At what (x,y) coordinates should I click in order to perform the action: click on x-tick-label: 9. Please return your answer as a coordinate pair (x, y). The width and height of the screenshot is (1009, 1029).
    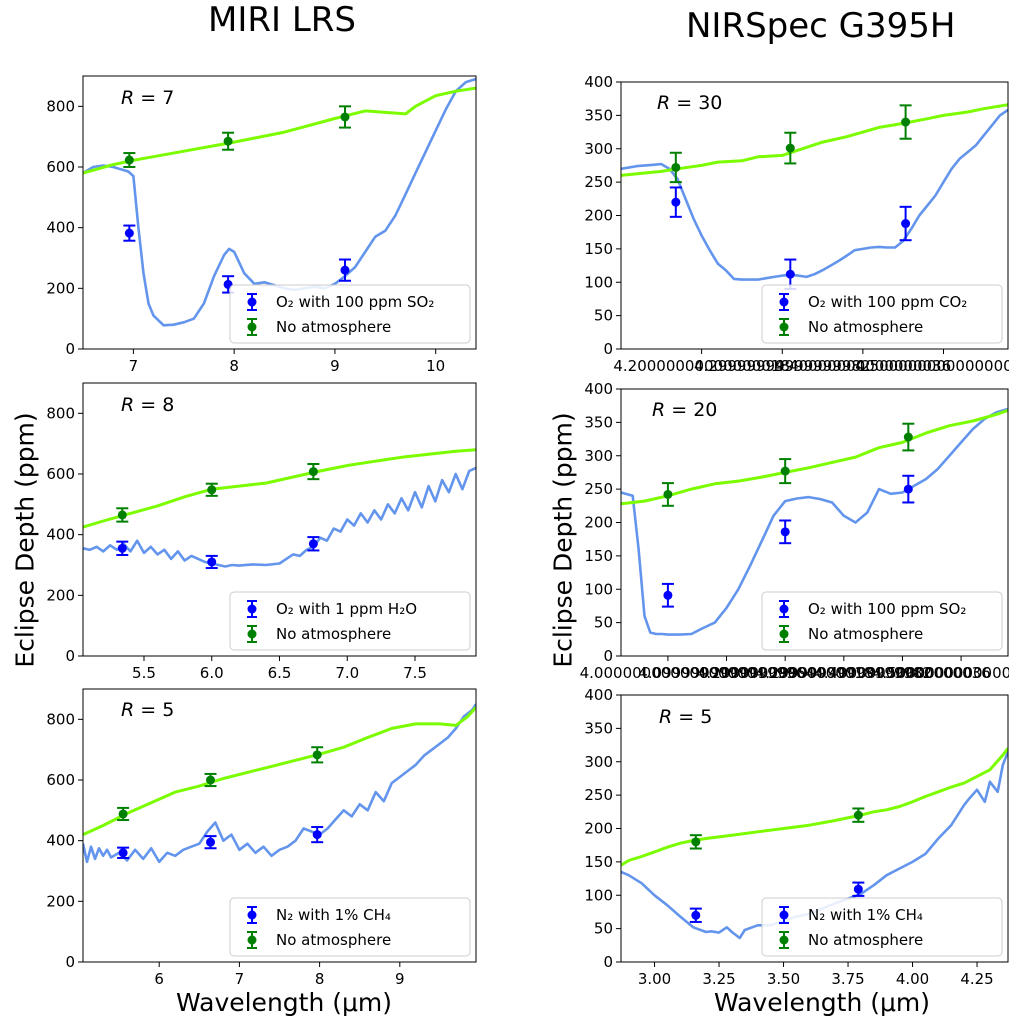
    Looking at the image, I should click on (400, 979).